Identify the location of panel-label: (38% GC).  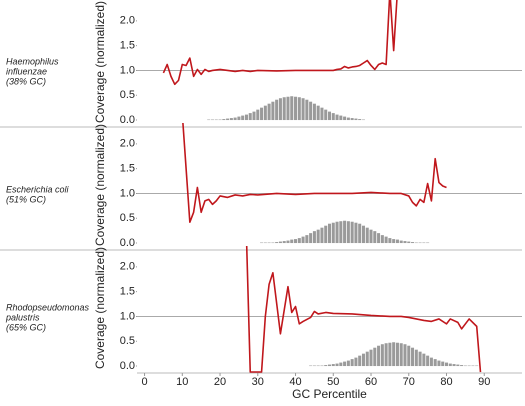
(26, 81).